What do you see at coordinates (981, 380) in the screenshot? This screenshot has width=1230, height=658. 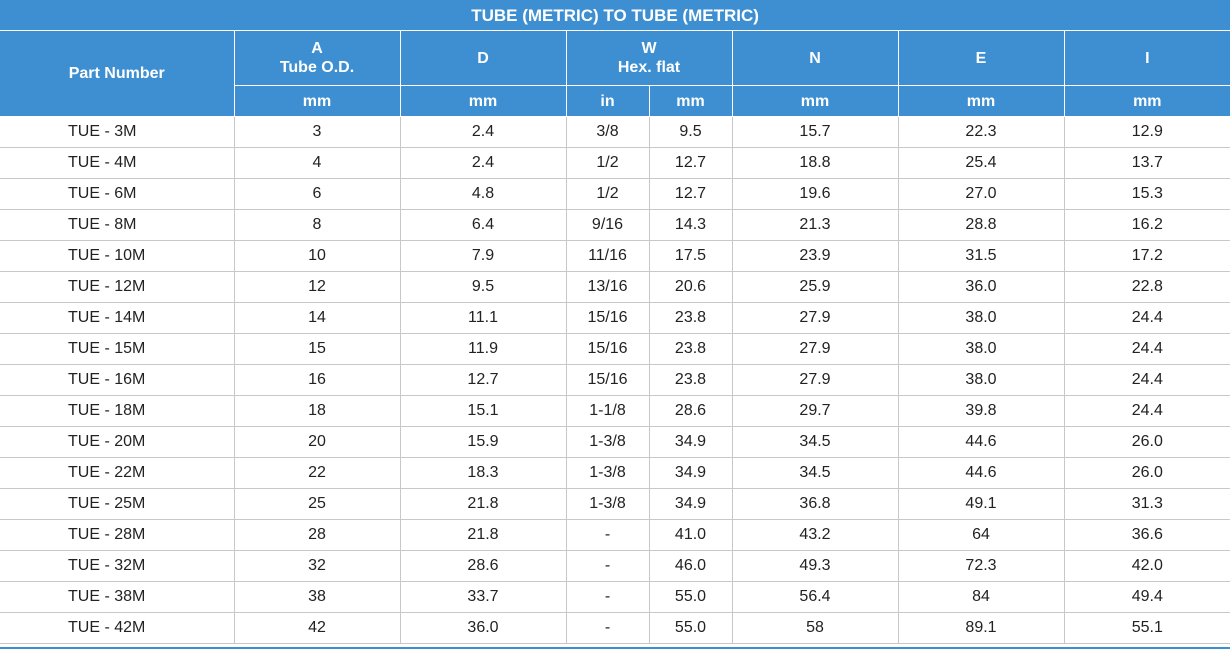 I see `cell-e: 38.0` at bounding box center [981, 380].